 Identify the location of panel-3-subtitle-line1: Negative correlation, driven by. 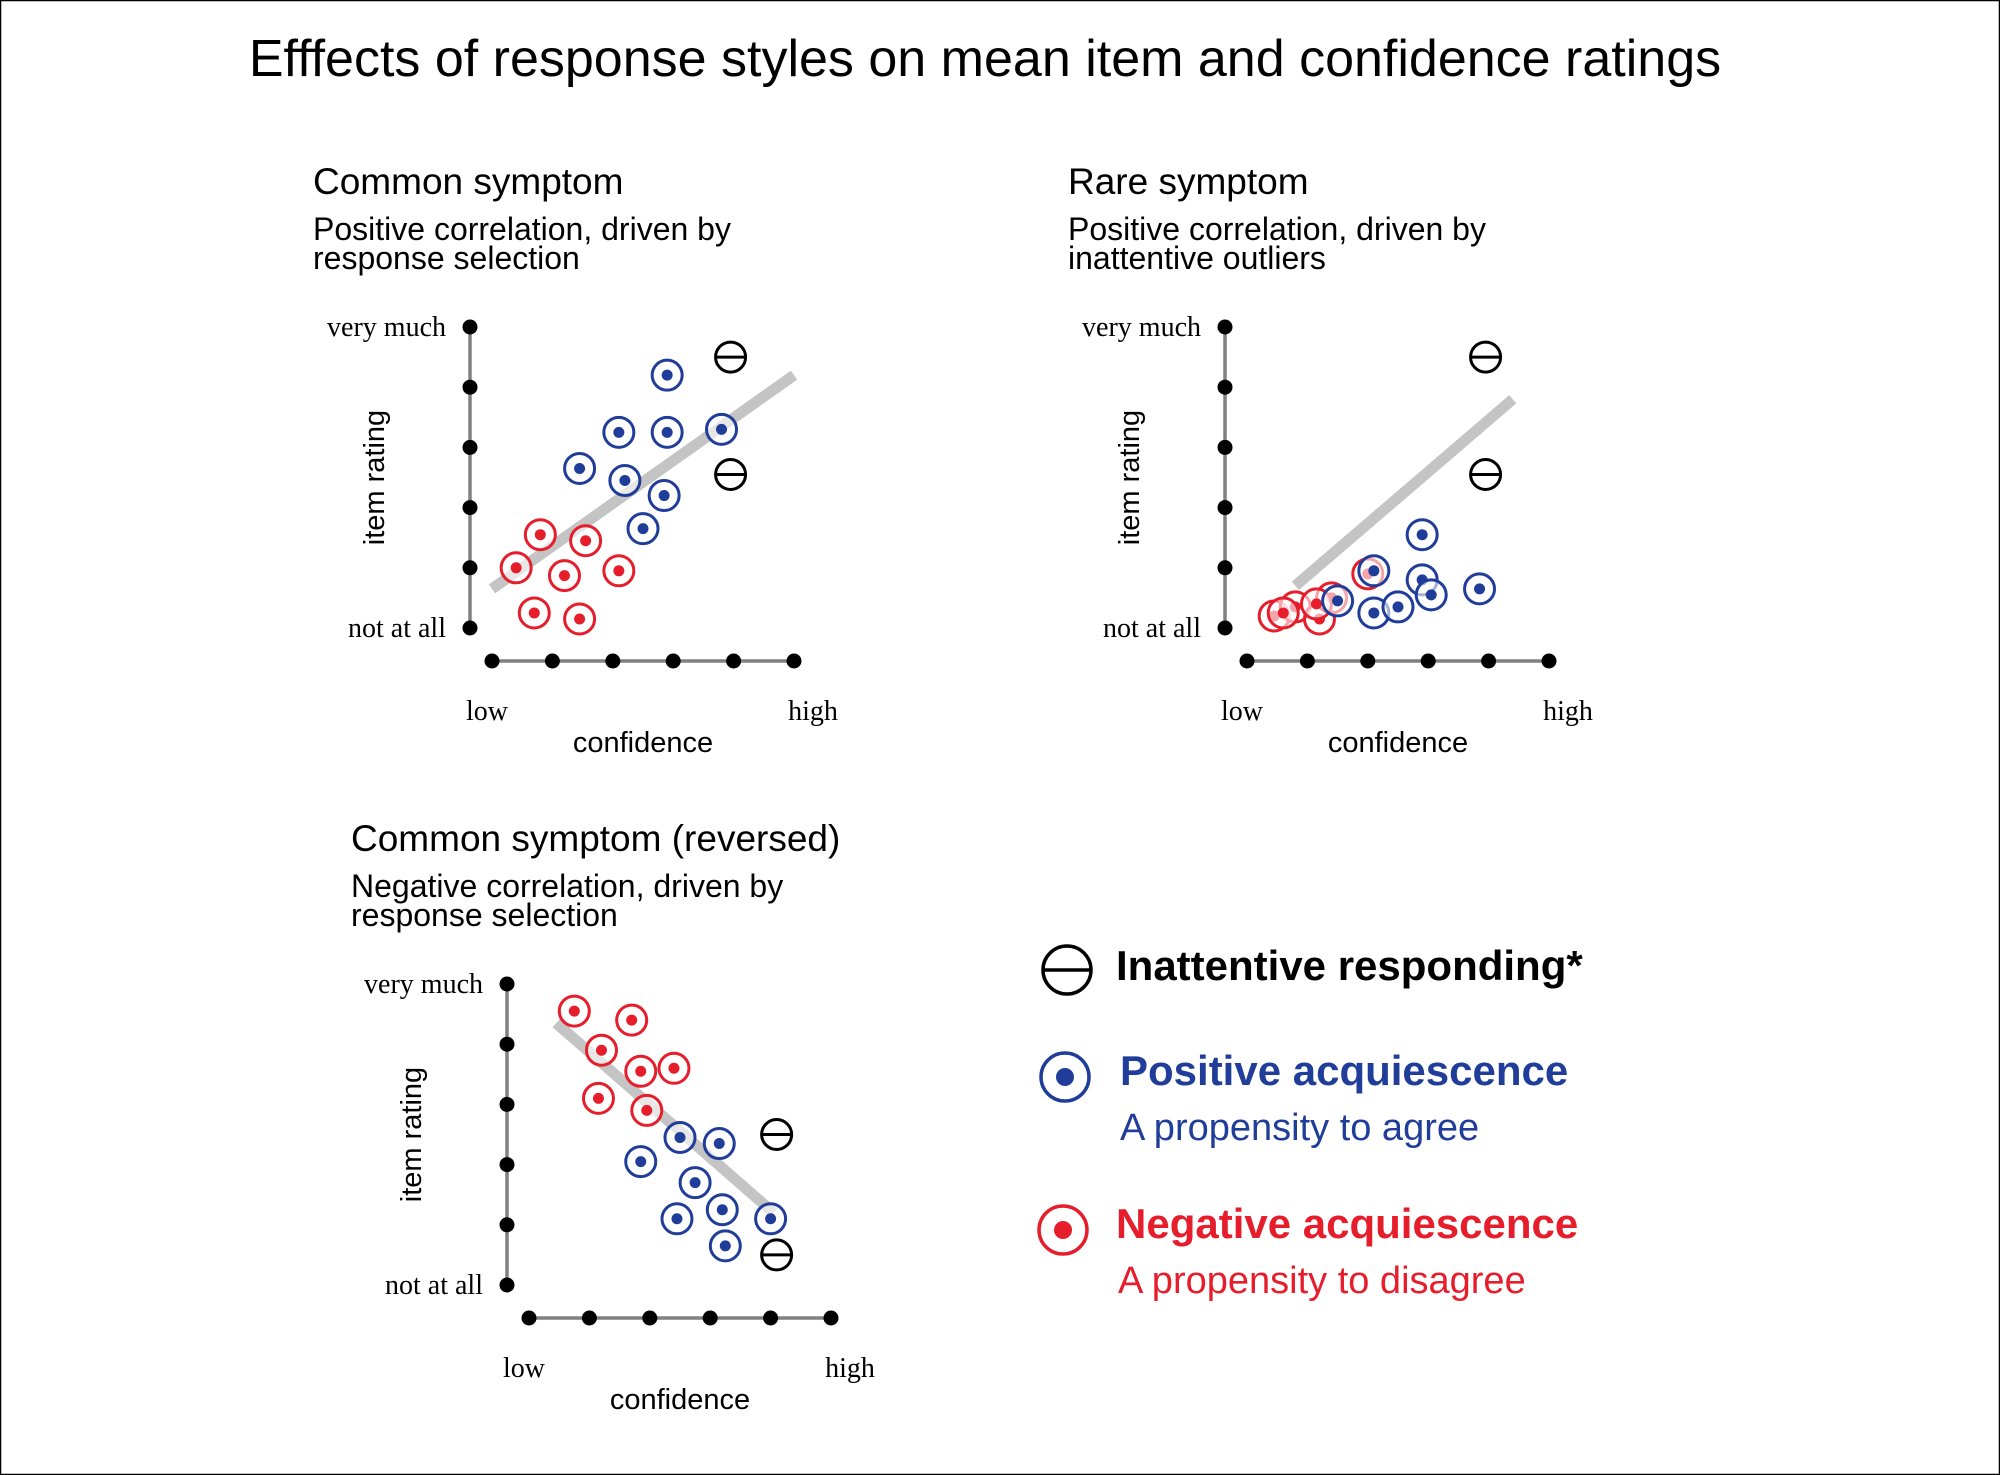
(567, 886).